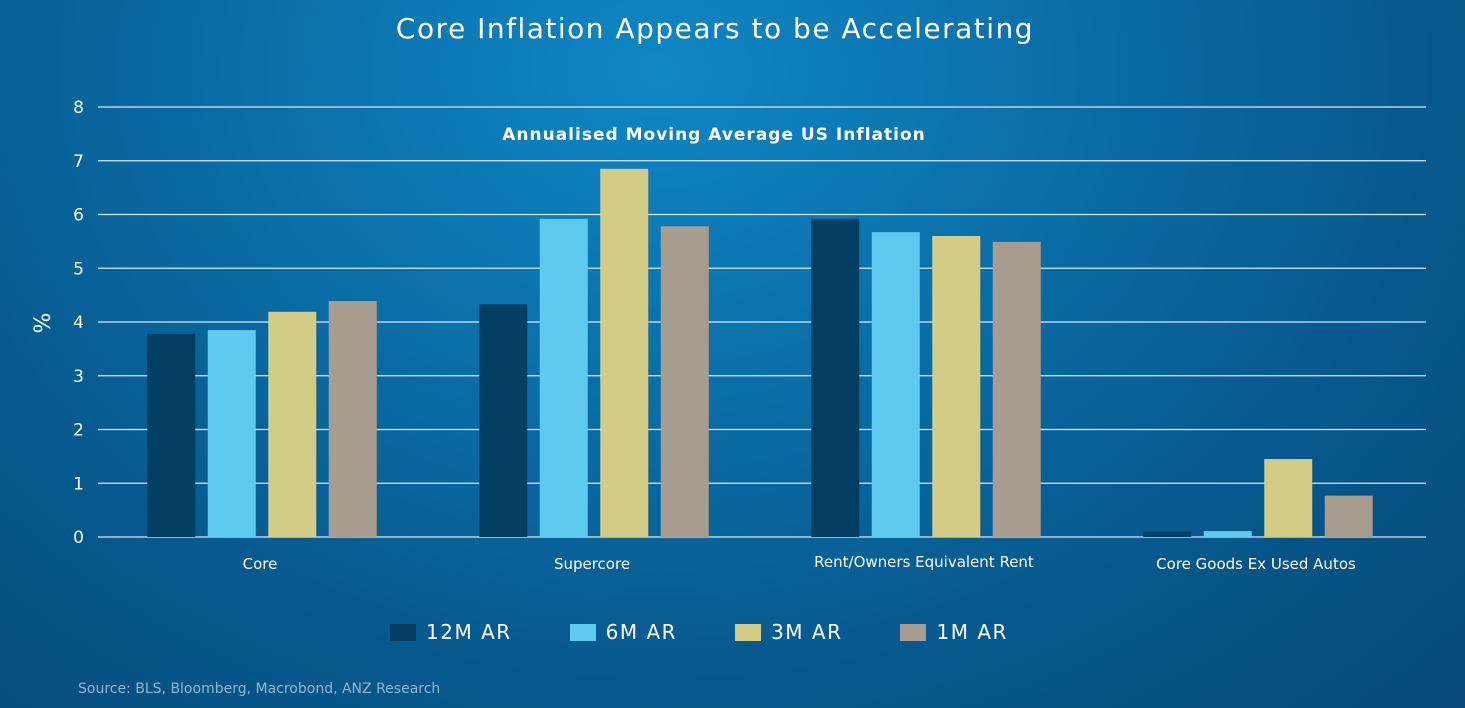 This screenshot has height=708, width=1465. What do you see at coordinates (972, 632) in the screenshot?
I see `legend-label: 1M AR` at bounding box center [972, 632].